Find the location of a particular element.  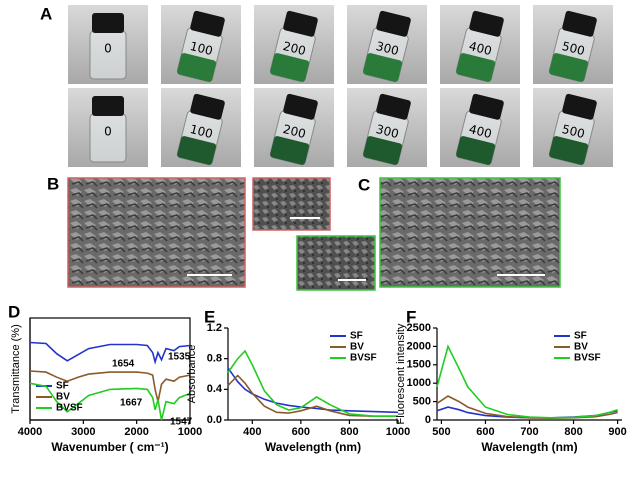

x-tick-label: 400 is located at coordinates (252, 432).